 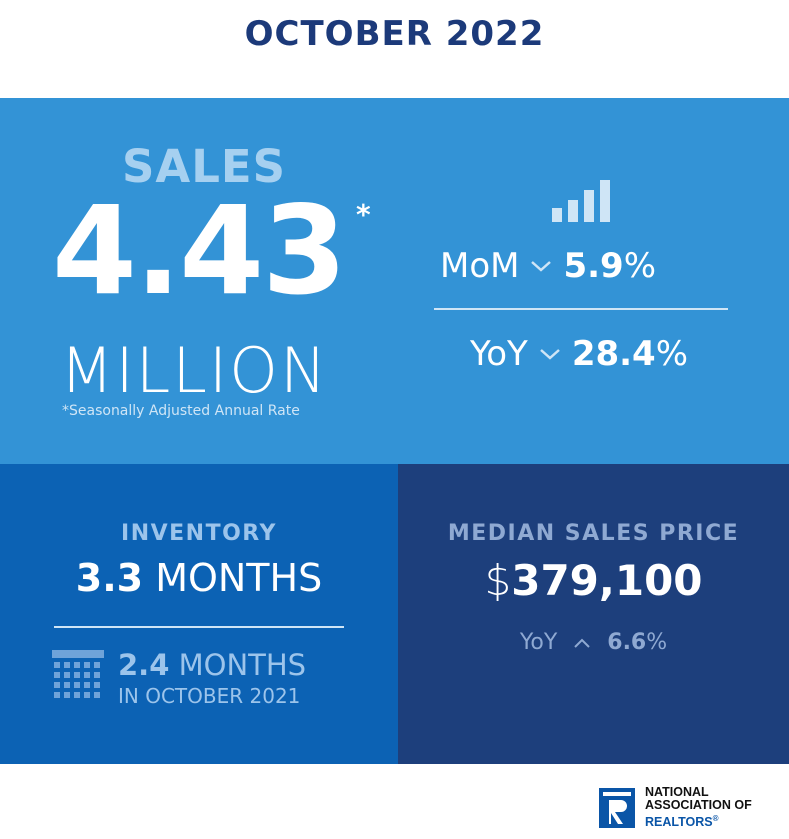 I want to click on price-yoy-unit: %, so click(x=657, y=642).